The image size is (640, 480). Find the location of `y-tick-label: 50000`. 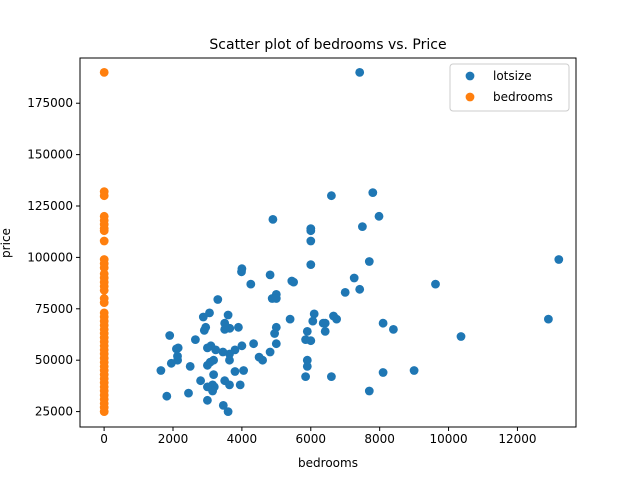

y-tick-label: 50000 is located at coordinates (54, 360).